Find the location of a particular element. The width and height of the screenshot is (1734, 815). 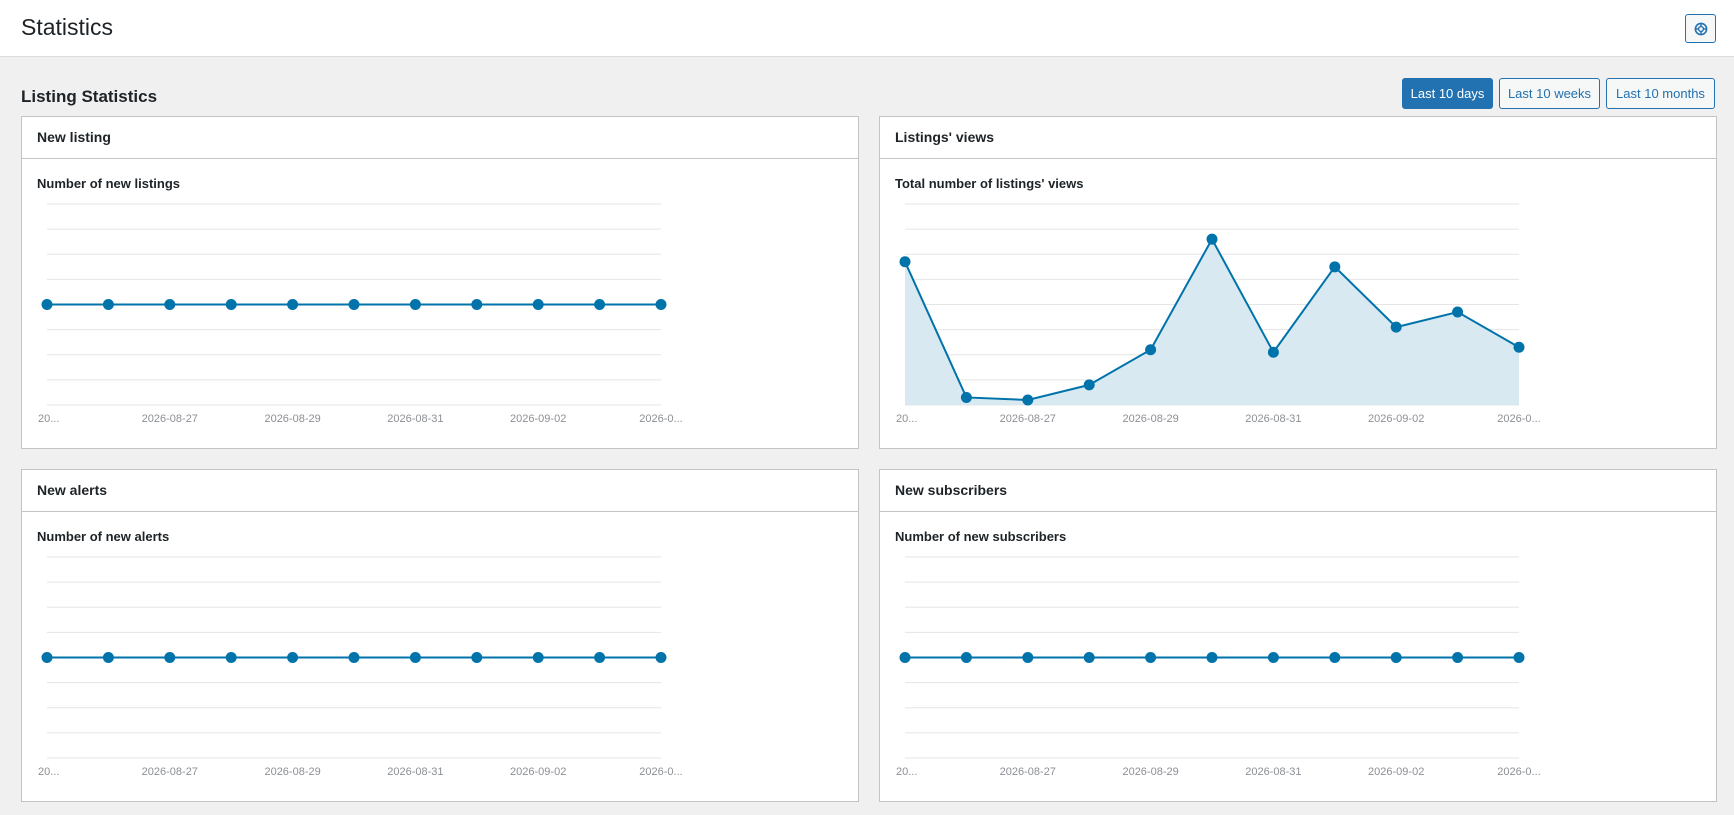

series-area is located at coordinates (1212, 322).